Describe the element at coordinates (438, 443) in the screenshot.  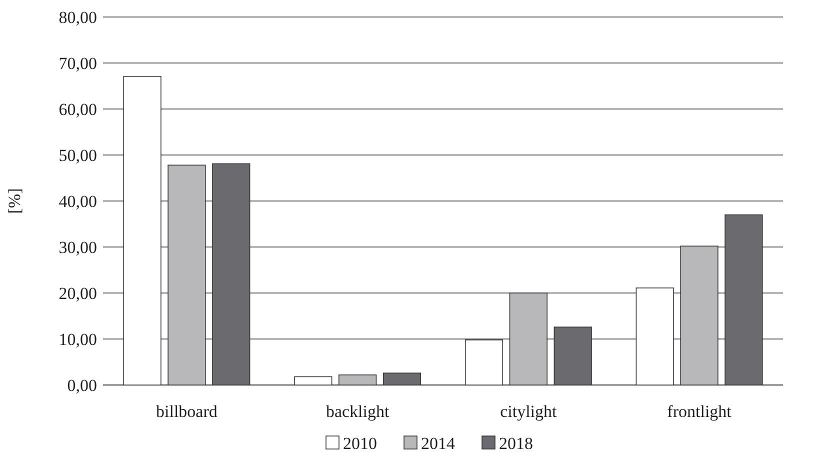
I see `legend-label: 2014` at that location.